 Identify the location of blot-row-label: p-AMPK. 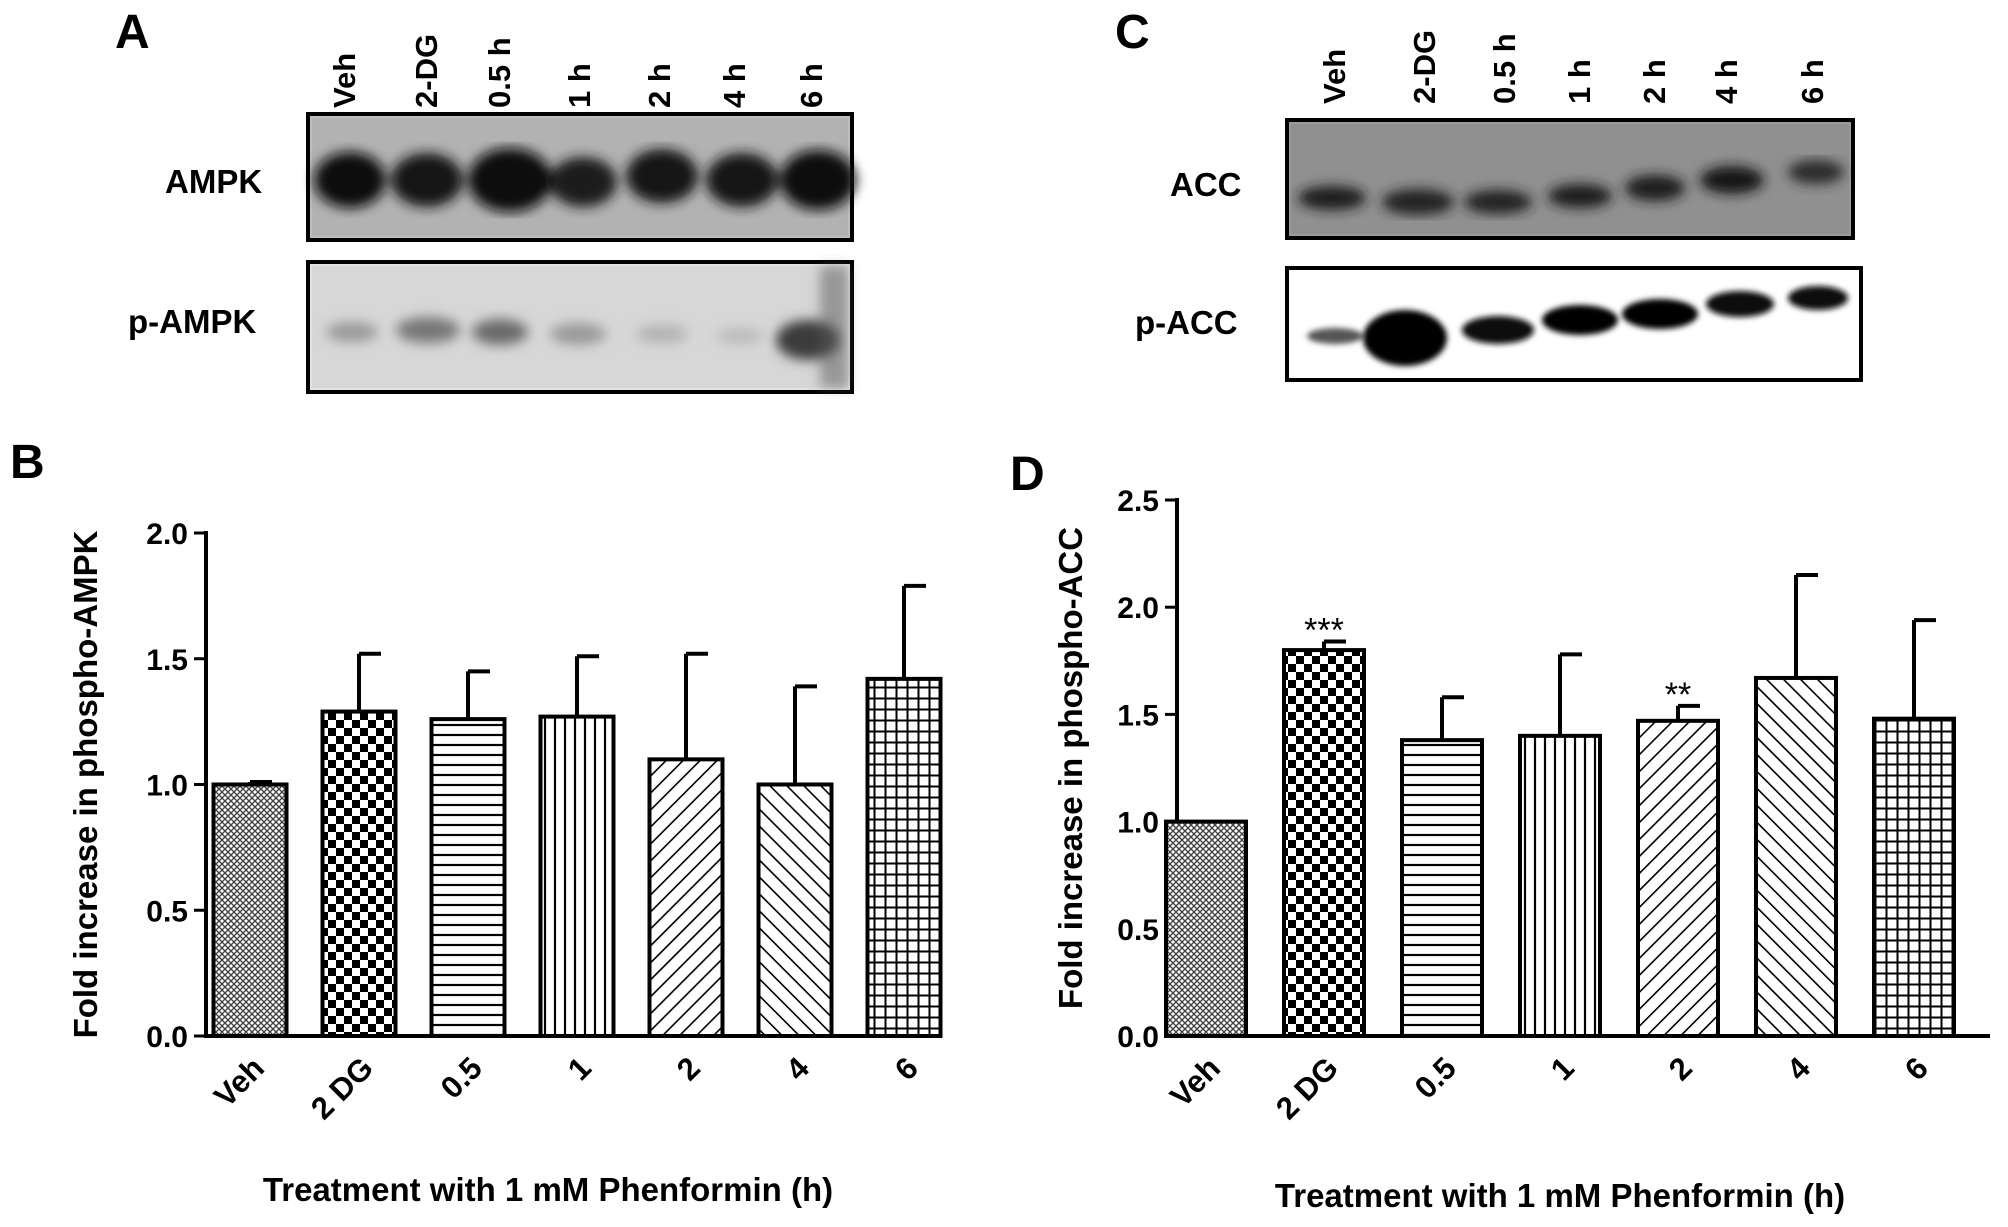
(192, 321).